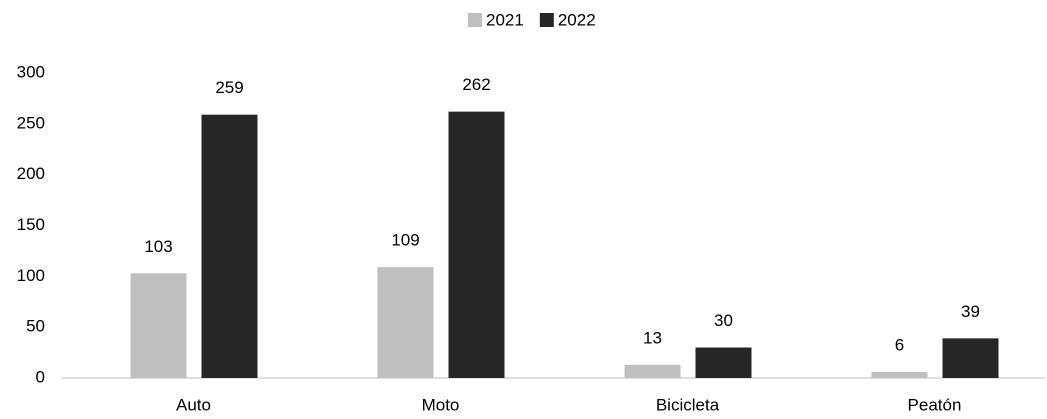 The height and width of the screenshot is (419, 1047). Describe the element at coordinates (577, 19) in the screenshot. I see `legend-label: 2022` at that location.